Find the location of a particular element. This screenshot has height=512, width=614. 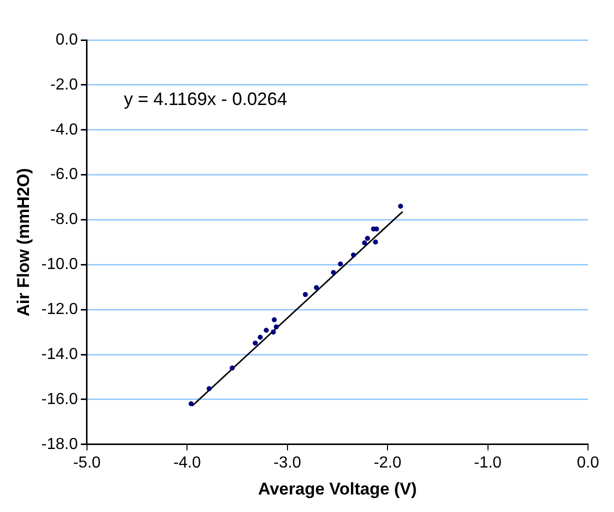

x-tick-label: -2.0 is located at coordinates (388, 463).